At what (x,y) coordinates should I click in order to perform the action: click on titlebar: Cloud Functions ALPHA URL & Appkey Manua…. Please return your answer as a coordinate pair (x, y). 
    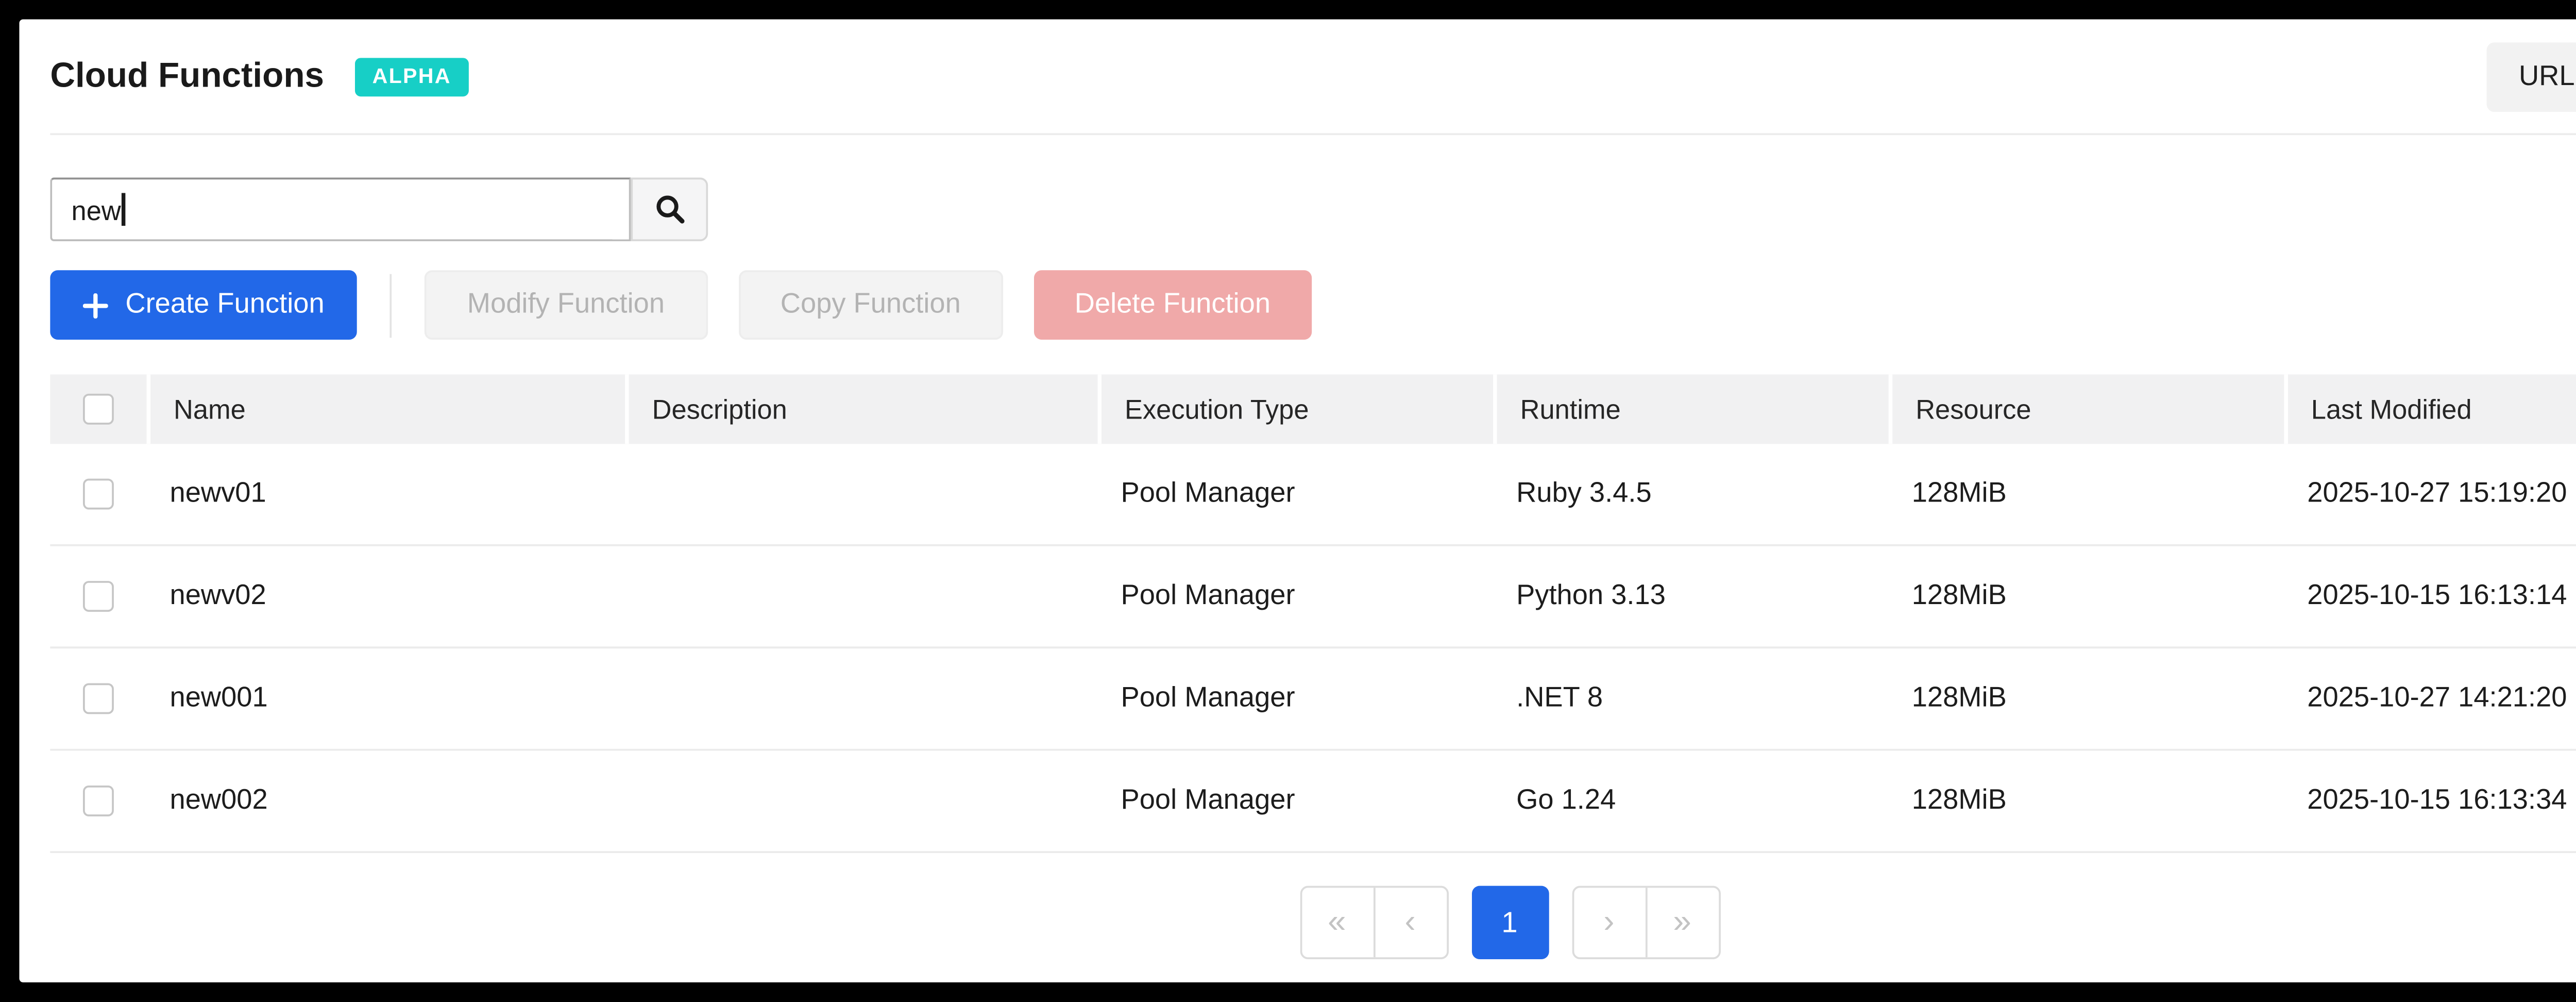
    Looking at the image, I should click on (1297, 76).